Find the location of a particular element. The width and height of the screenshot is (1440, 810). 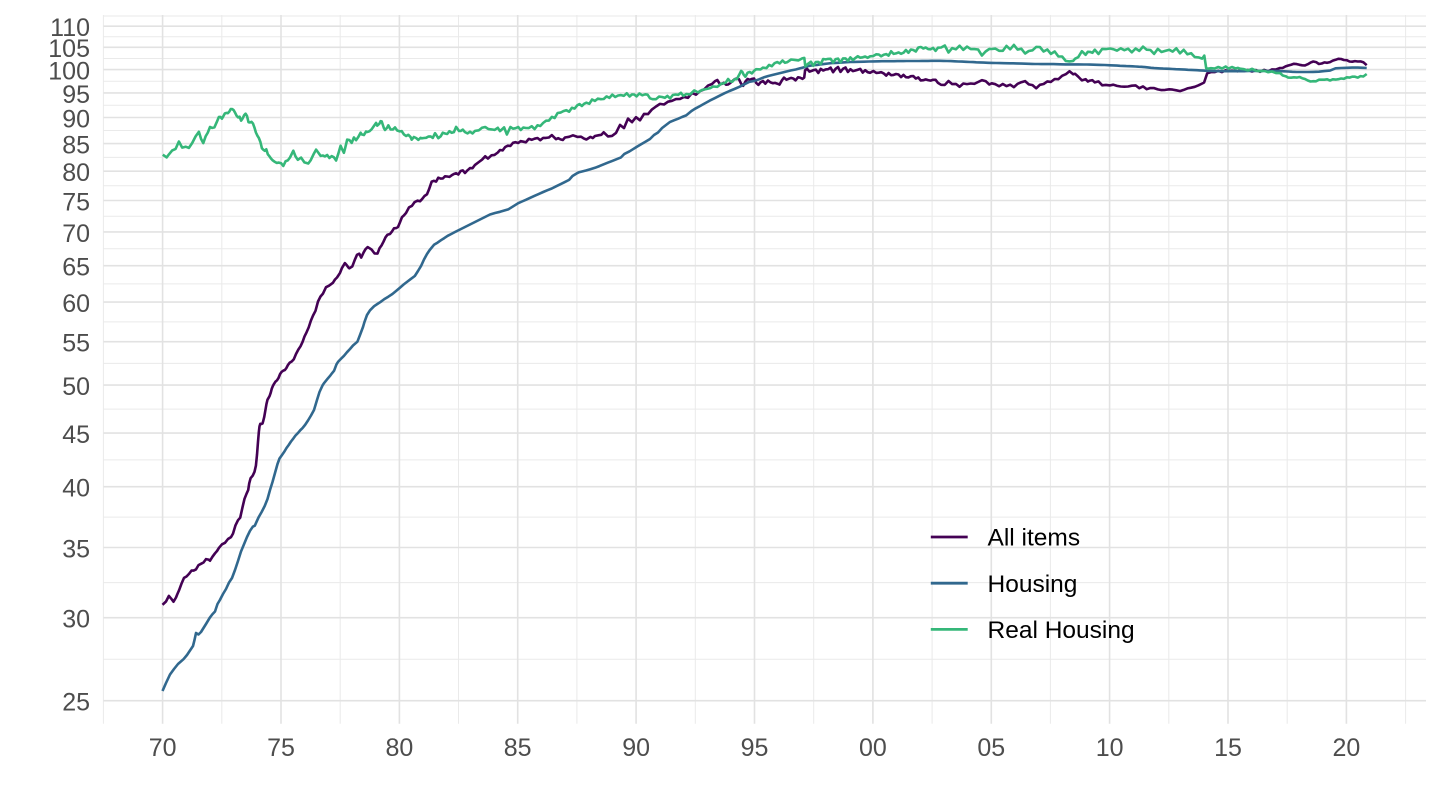

svg-text: 50 is located at coordinates (76, 387).